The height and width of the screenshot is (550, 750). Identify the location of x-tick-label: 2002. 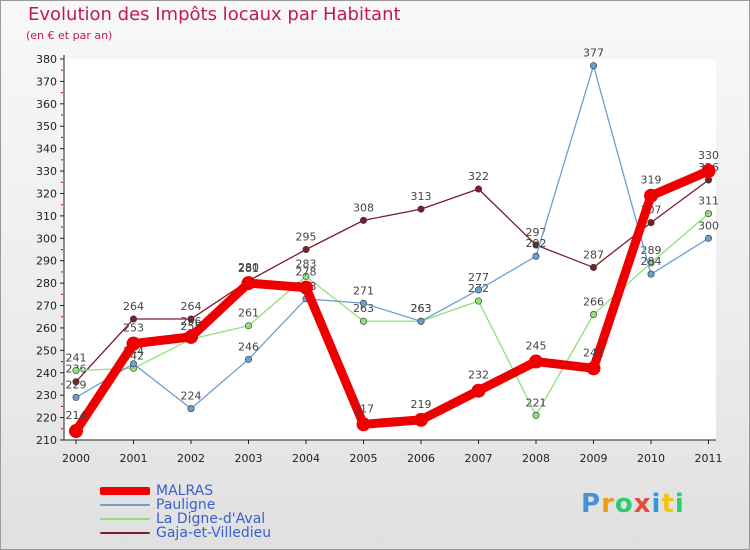
(191, 458).